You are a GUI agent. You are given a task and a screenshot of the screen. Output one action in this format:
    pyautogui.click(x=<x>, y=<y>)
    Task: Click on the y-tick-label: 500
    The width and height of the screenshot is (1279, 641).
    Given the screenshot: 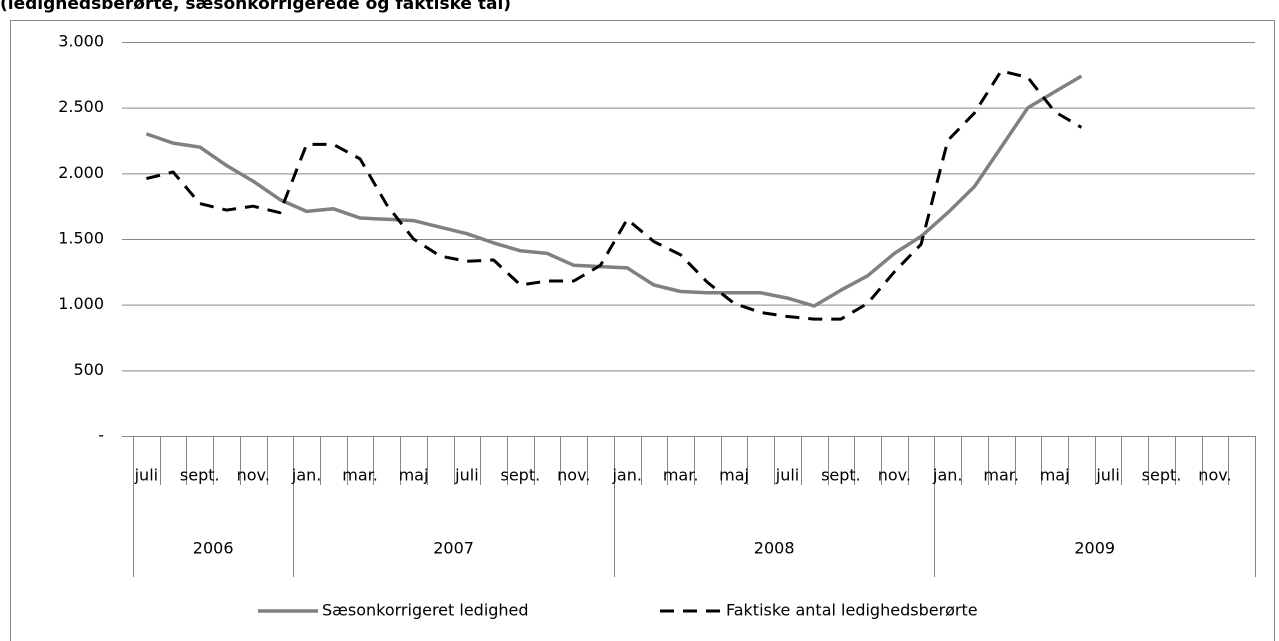 What is the action you would take?
    pyautogui.click(x=88, y=369)
    